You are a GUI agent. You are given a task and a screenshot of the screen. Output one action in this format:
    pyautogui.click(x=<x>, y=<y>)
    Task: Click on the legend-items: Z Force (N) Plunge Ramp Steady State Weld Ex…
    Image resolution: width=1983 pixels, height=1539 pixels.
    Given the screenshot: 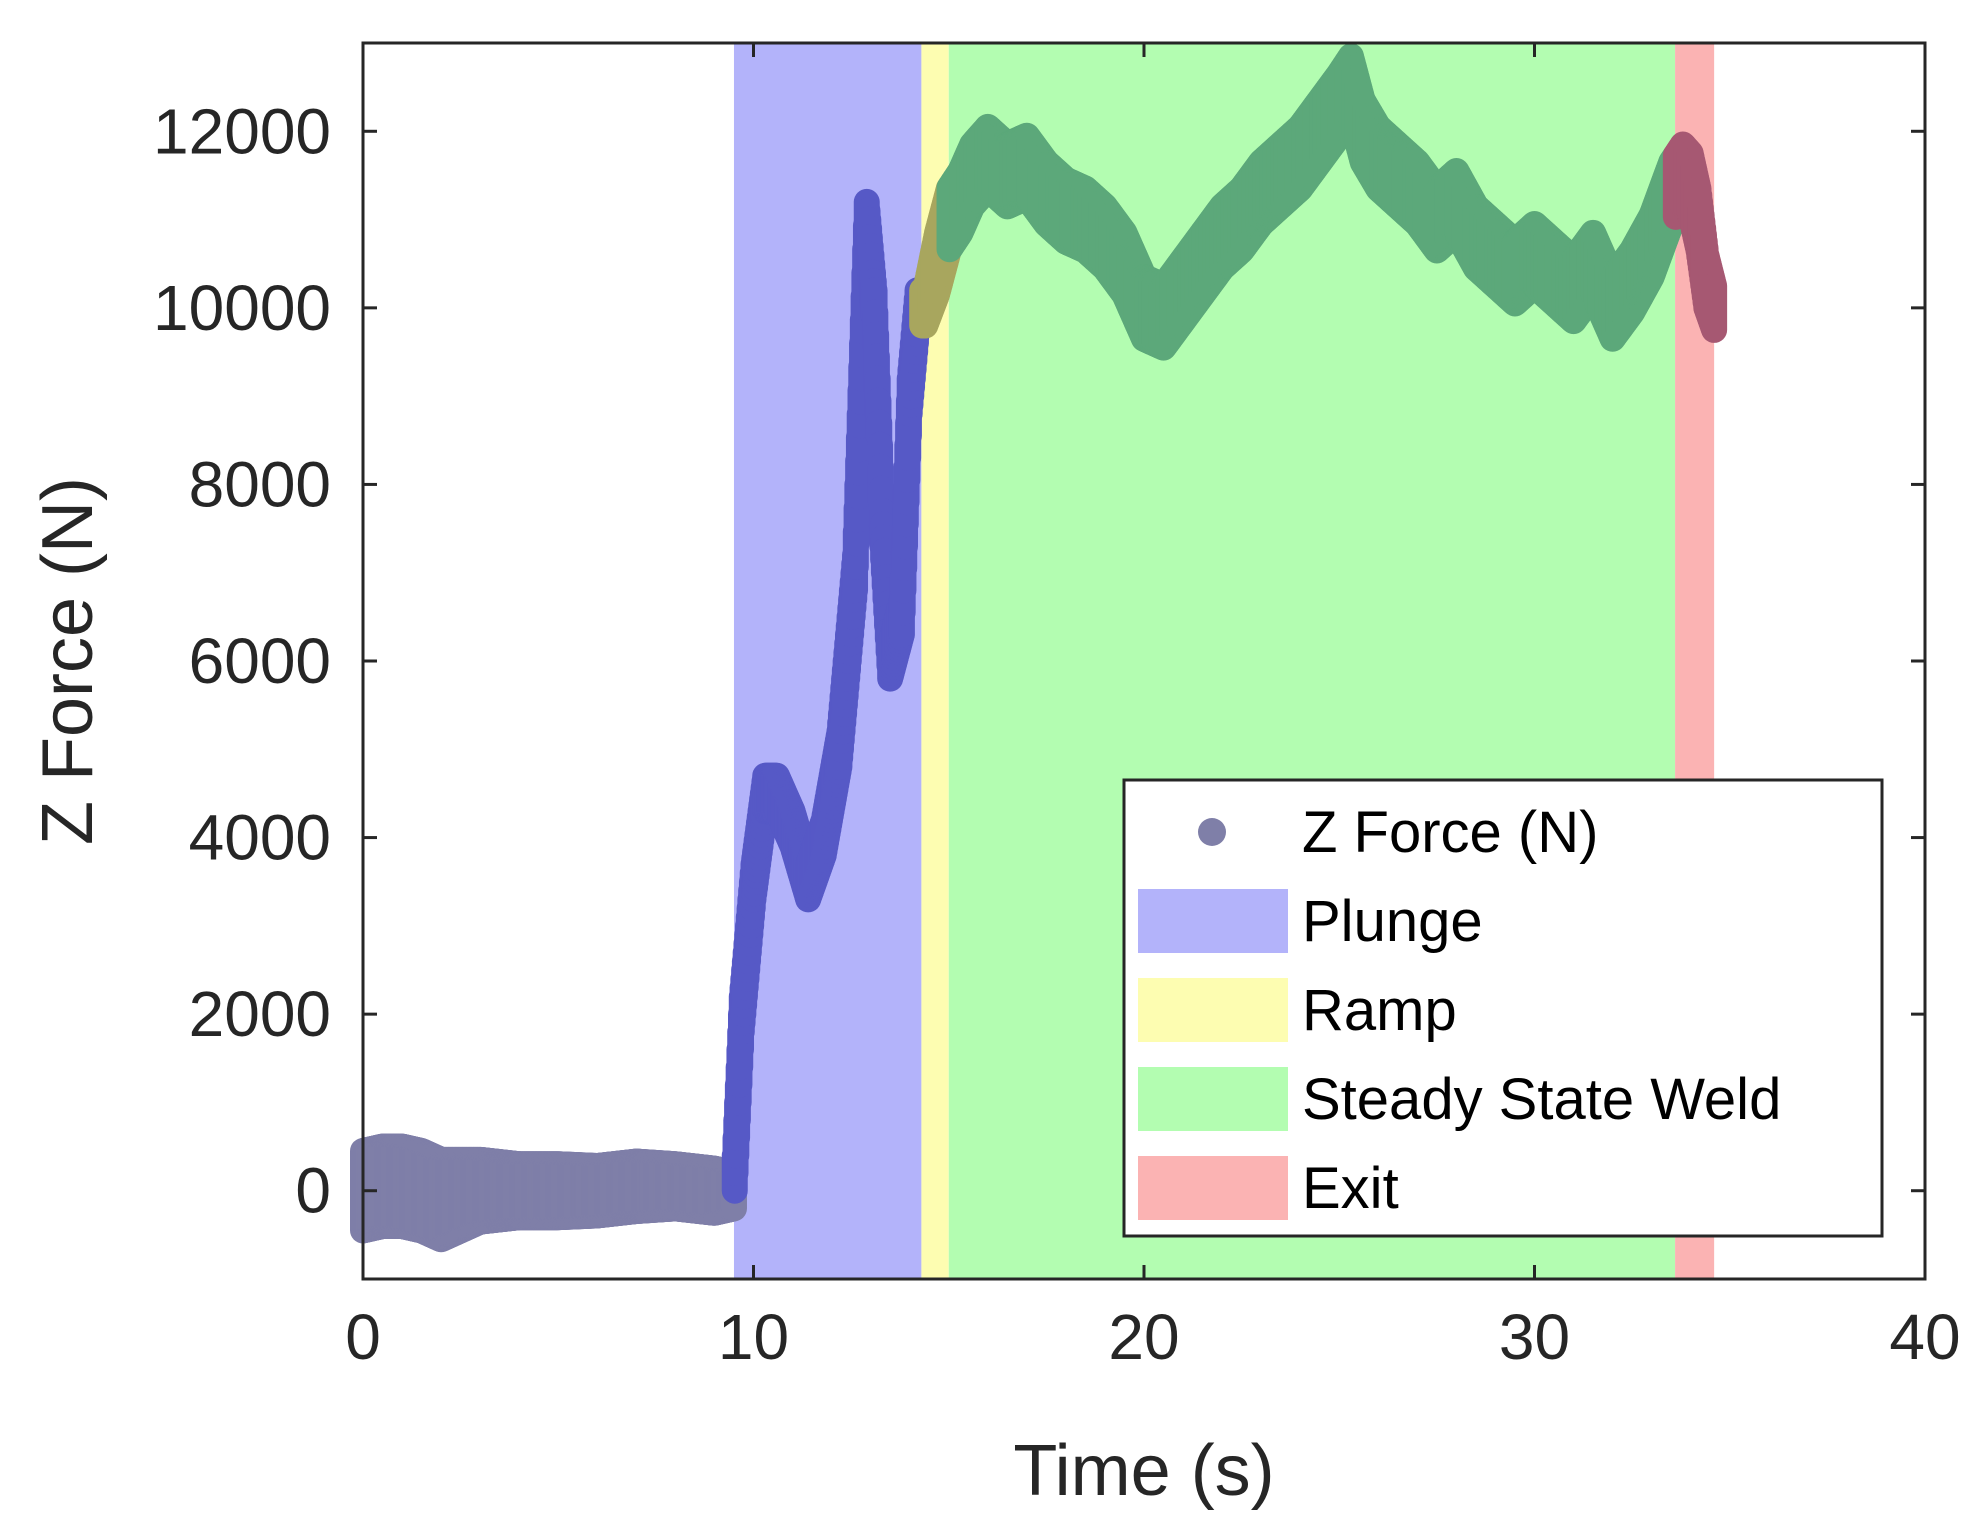 What is the action you would take?
    pyautogui.click(x=1459, y=1010)
    